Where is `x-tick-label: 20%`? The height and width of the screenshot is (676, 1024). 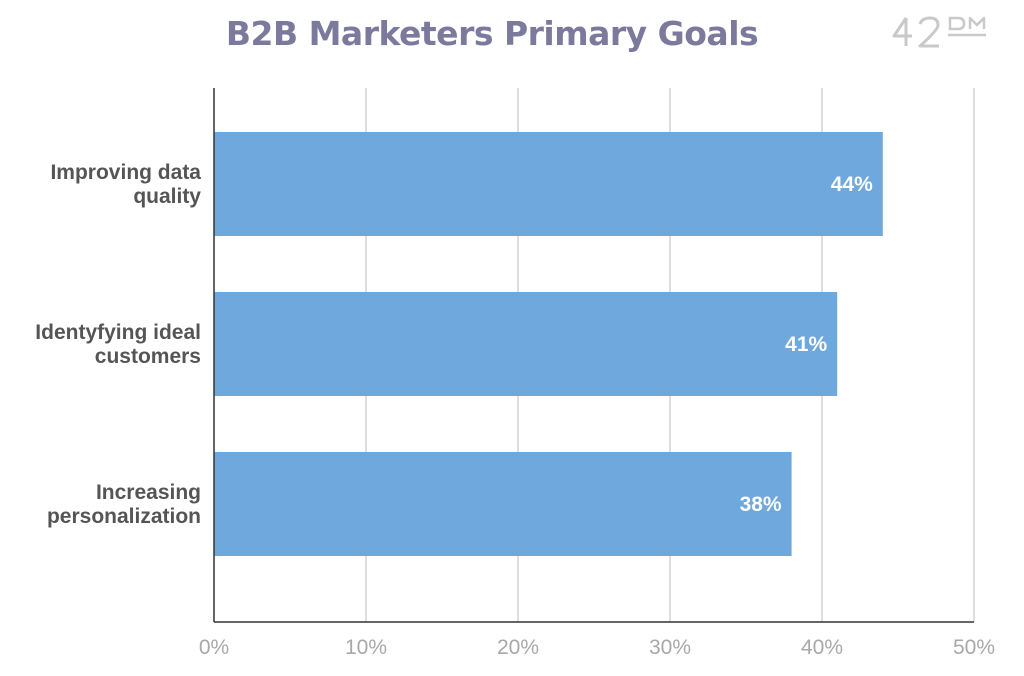
x-tick-label: 20% is located at coordinates (518, 647).